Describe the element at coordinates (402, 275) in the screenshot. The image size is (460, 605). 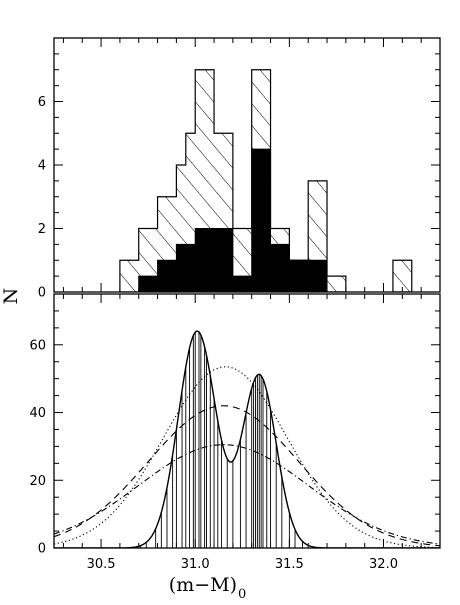
I see `hatched-histogram-outline` at that location.